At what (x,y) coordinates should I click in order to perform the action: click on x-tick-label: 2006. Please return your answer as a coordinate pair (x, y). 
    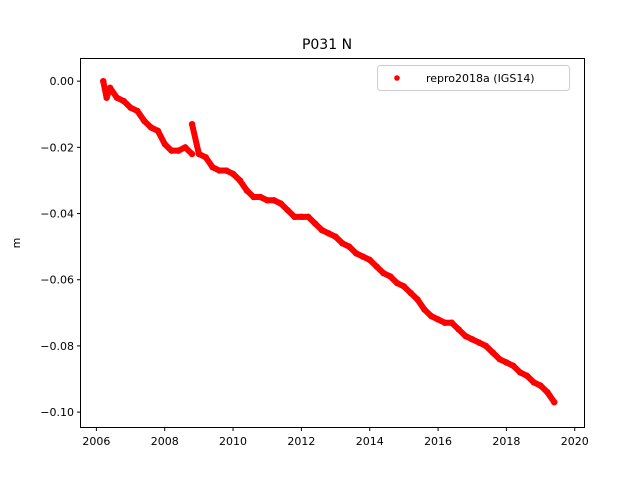
    Looking at the image, I should click on (96, 441).